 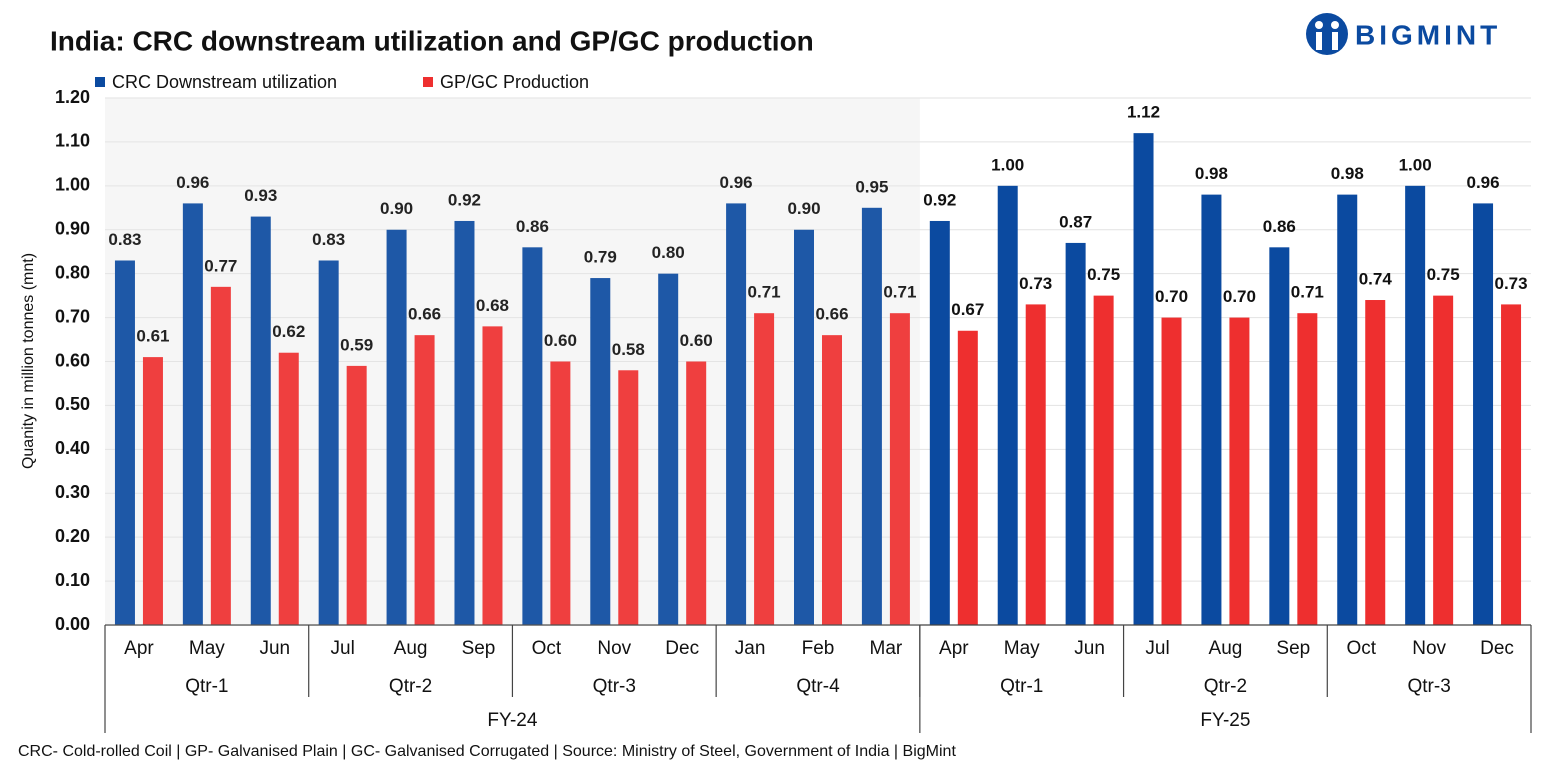 What do you see at coordinates (72, 448) in the screenshot?
I see `y-tick-label: 0.40` at bounding box center [72, 448].